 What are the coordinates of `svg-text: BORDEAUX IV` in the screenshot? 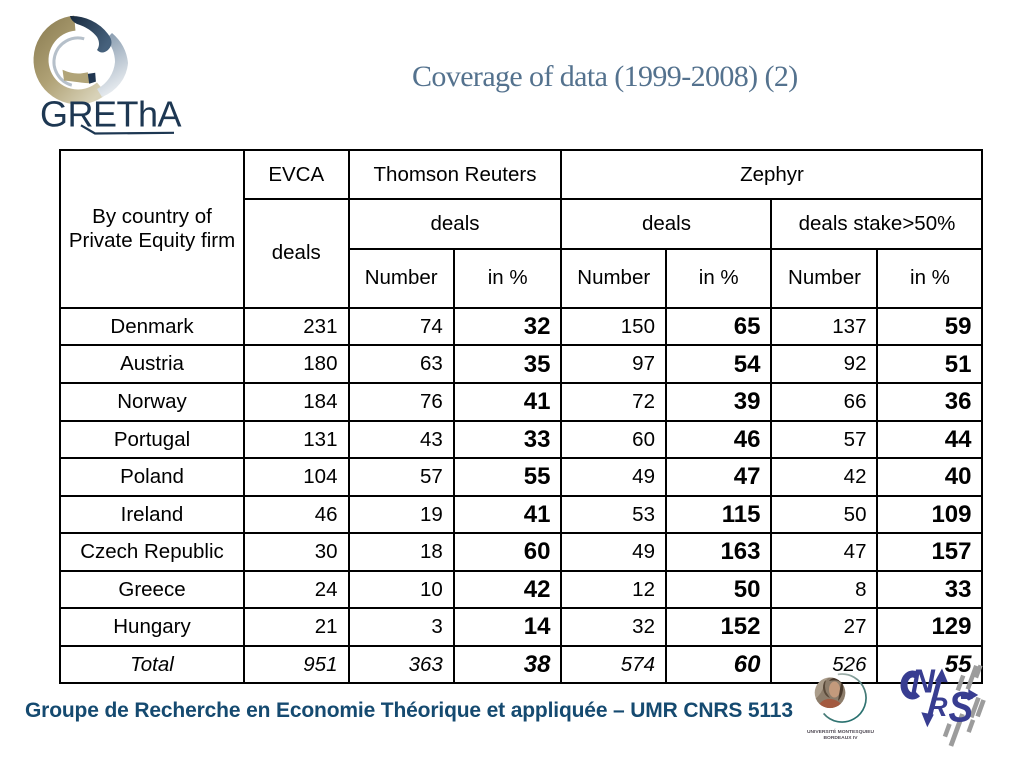 It's located at (841, 738).